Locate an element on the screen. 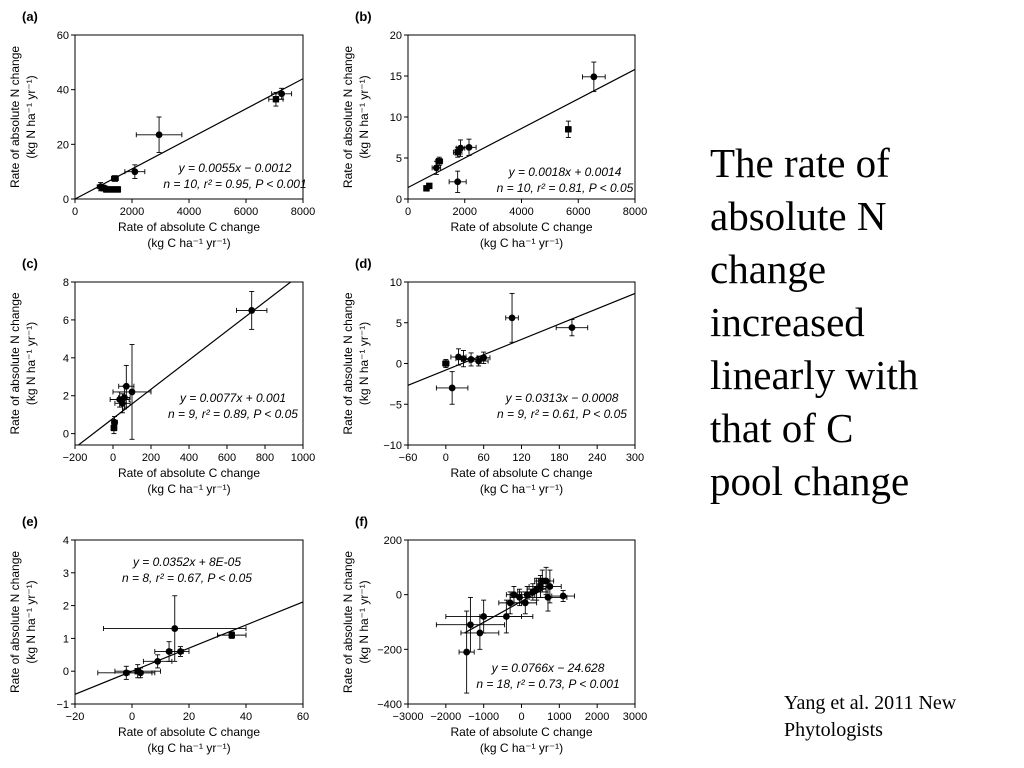  regression-annotation: n = 8, r² = 0.67, P < 0.05 is located at coordinates (187, 578).